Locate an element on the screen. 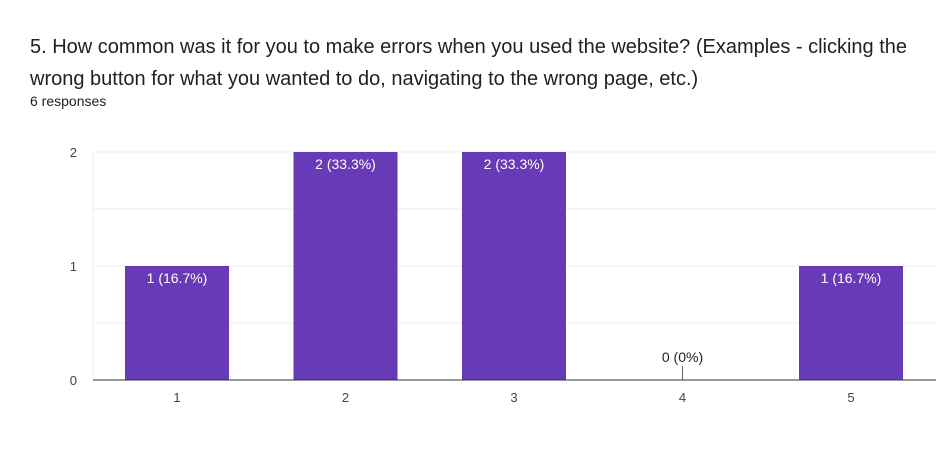 This screenshot has width=936, height=476. x-tick-label: 4 is located at coordinates (682, 397).